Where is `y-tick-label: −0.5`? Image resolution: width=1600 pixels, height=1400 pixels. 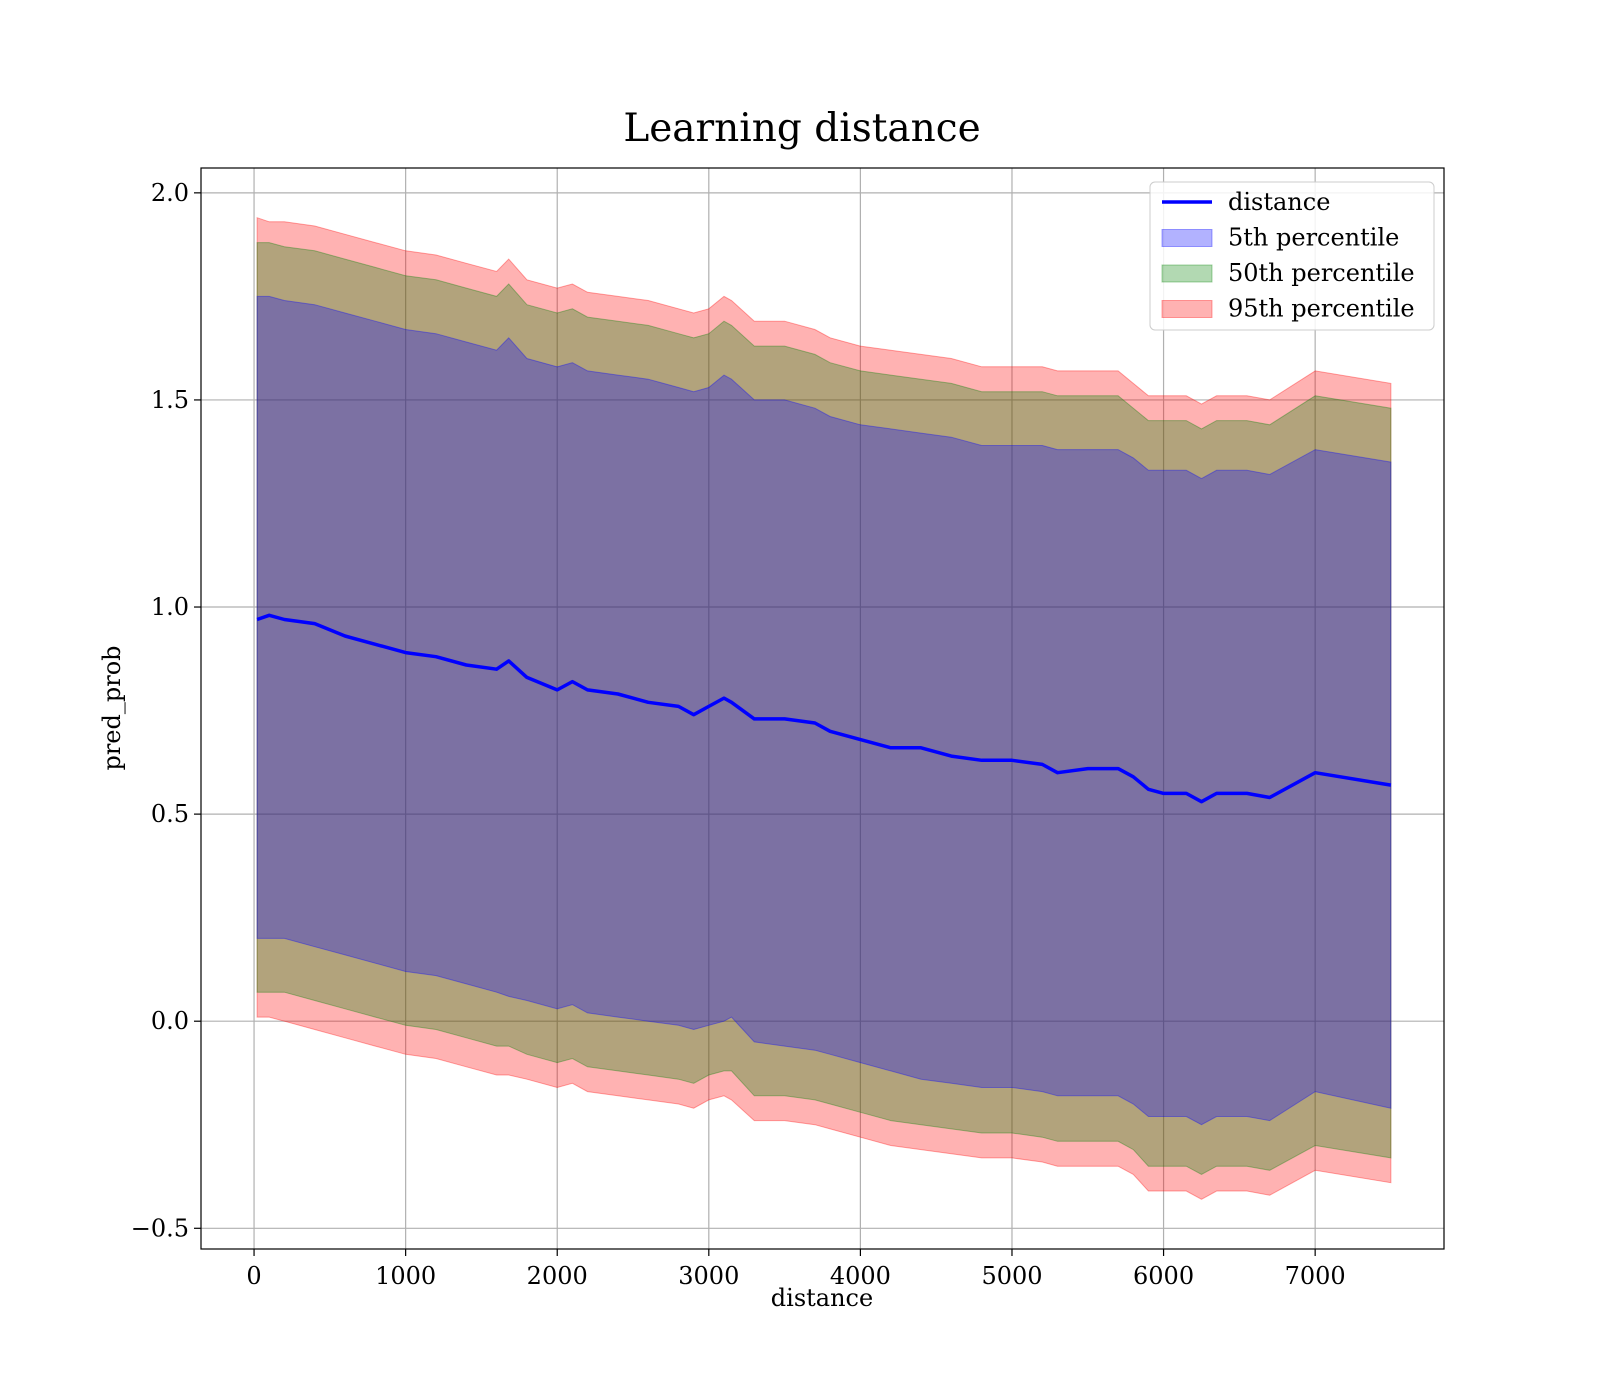 y-tick-label: −0.5 is located at coordinates (160, 1228).